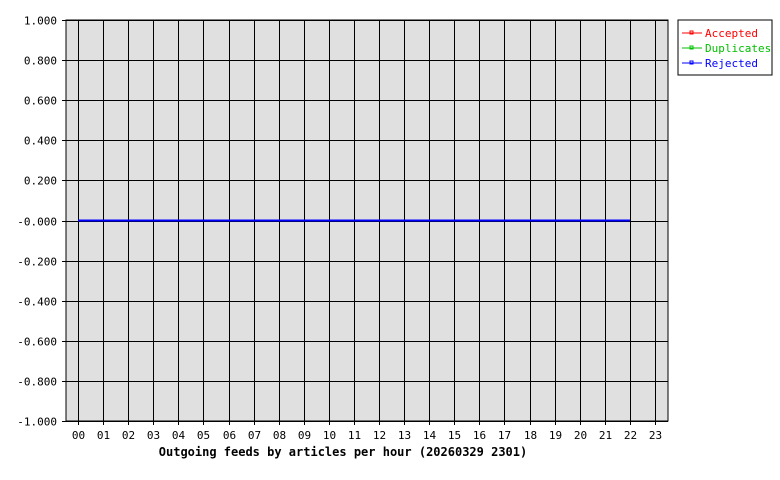  Describe the element at coordinates (605, 435) in the screenshot. I see `x-tick-label: 21` at that location.